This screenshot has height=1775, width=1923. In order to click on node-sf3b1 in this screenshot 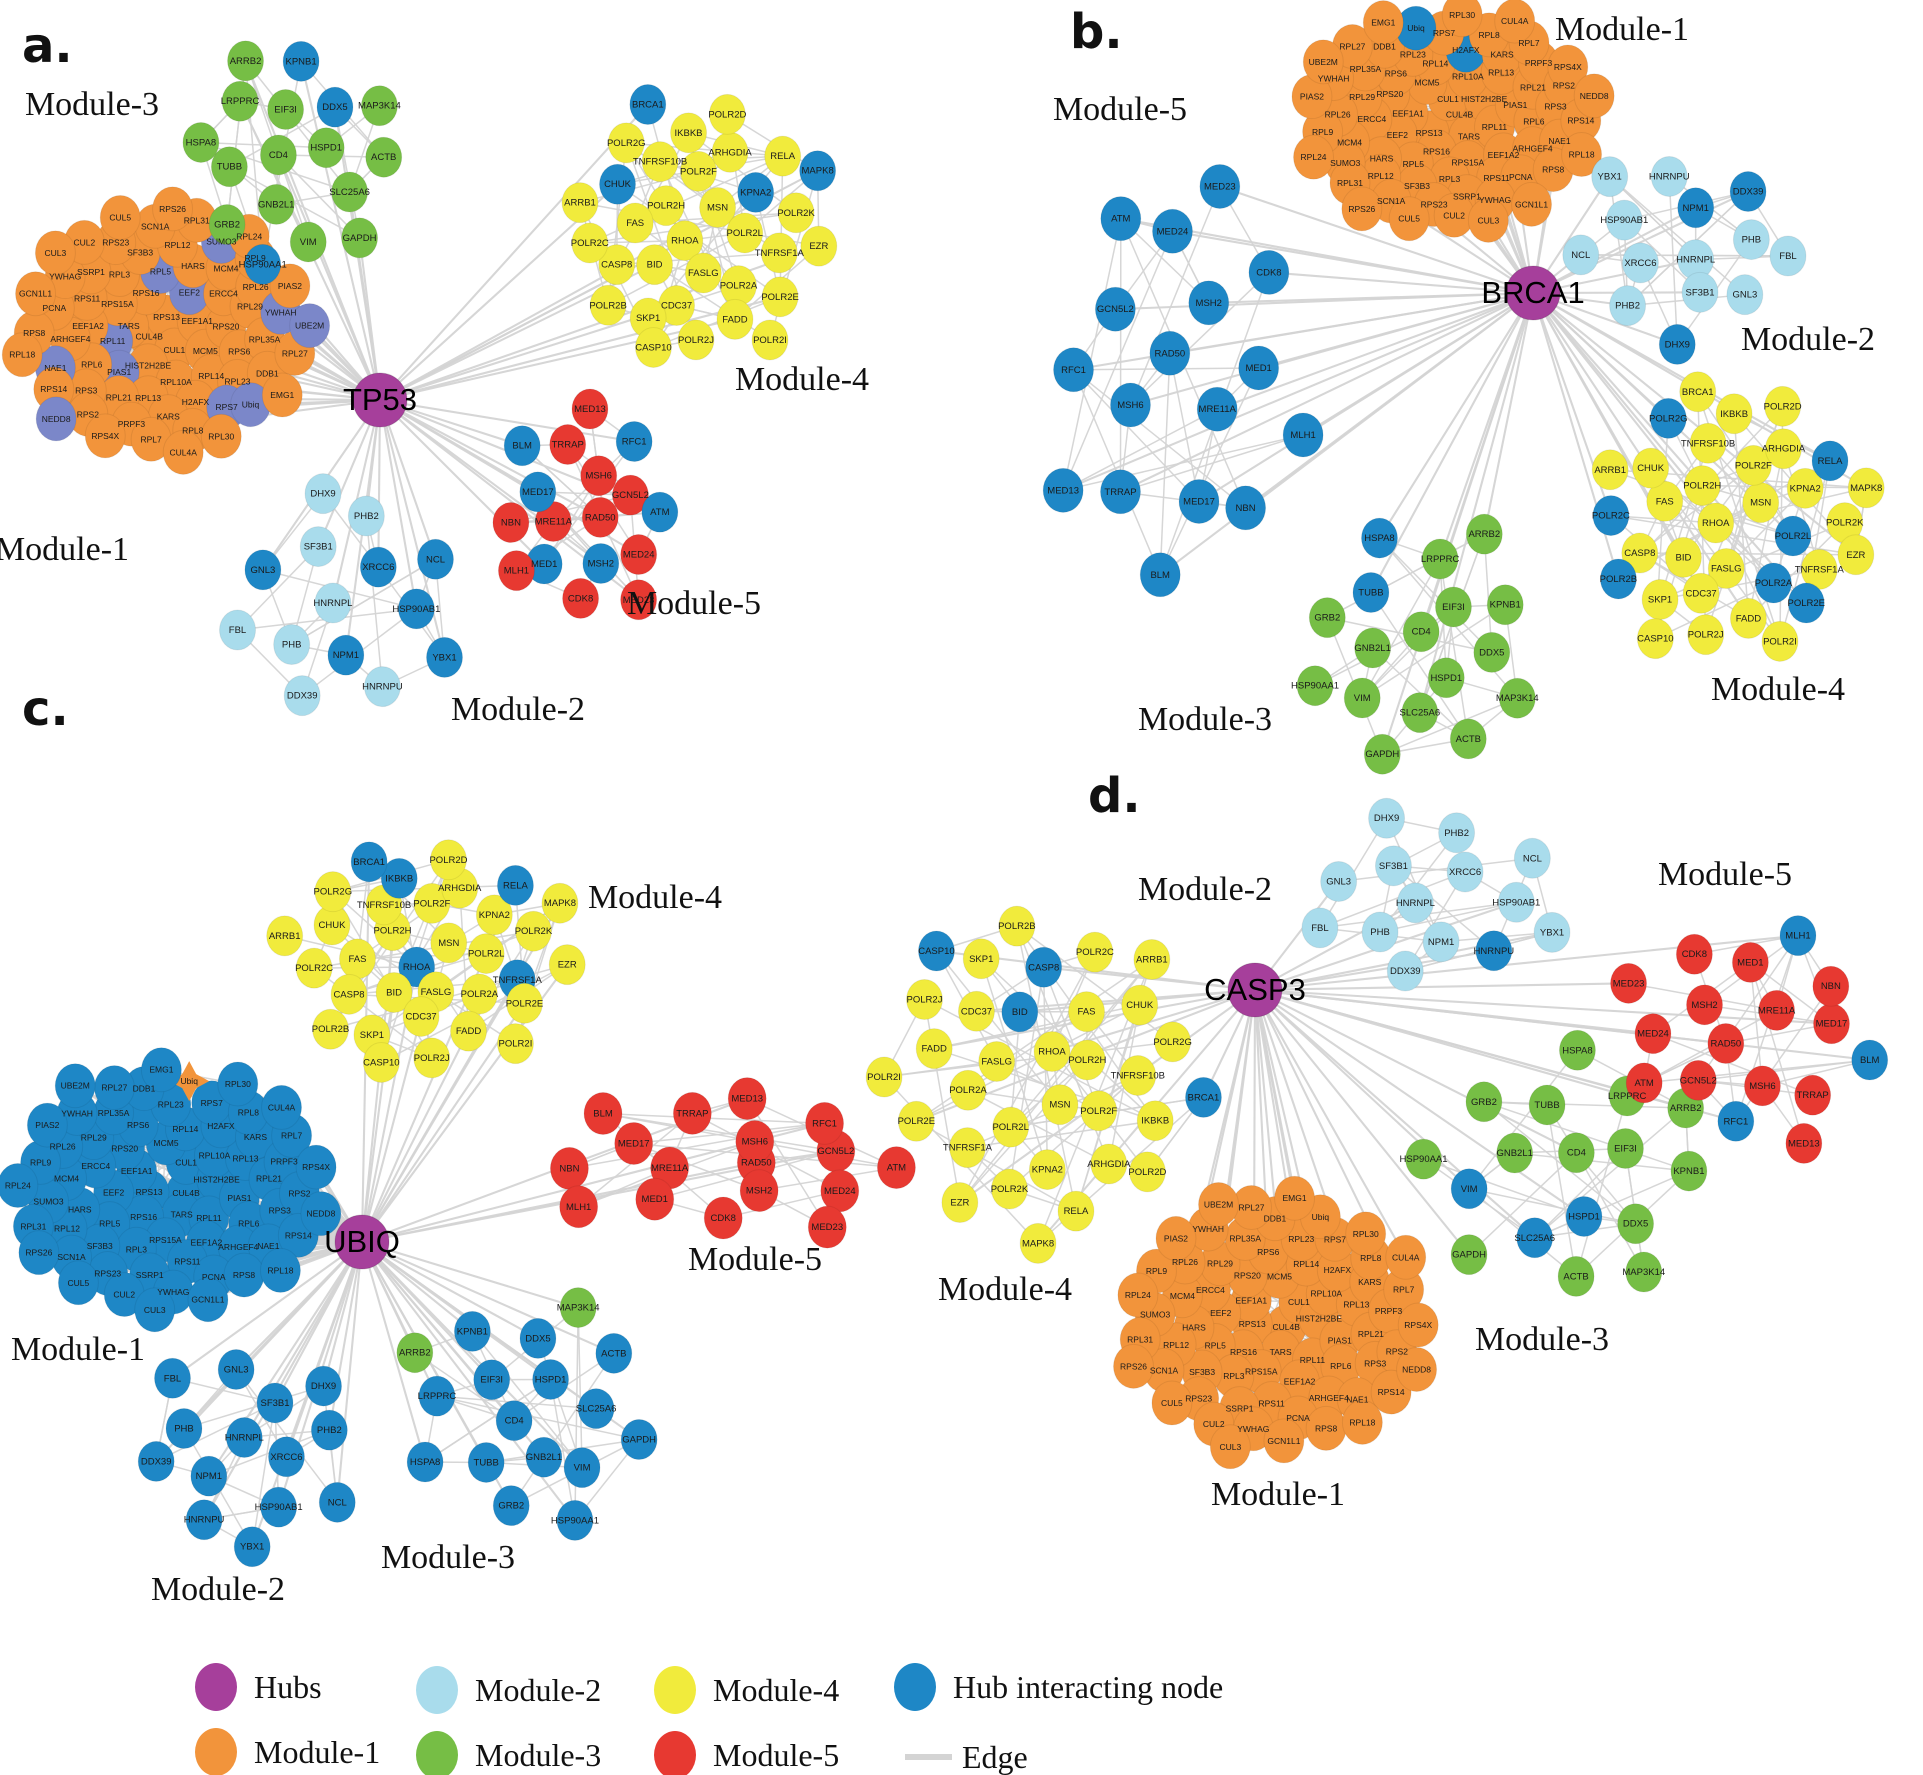, I will do `click(1393, 866)`.